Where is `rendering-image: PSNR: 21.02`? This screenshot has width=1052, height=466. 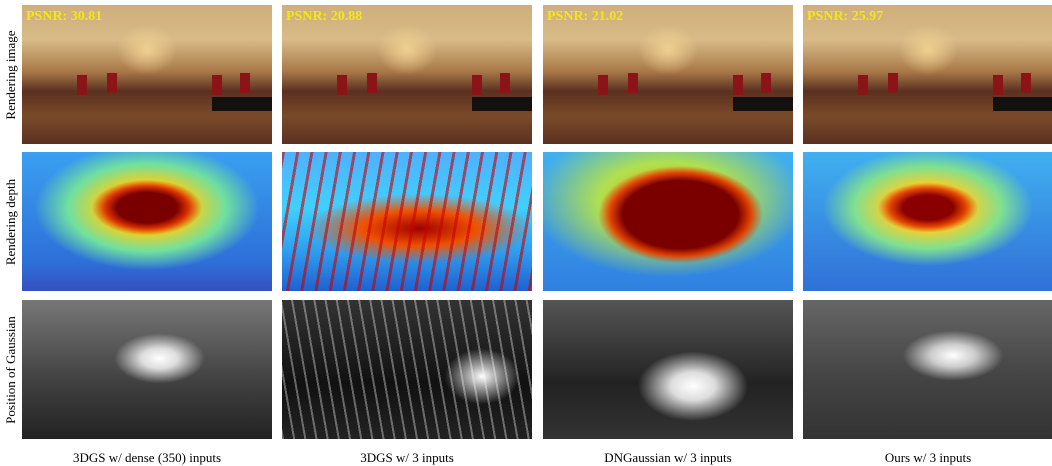 rendering-image: PSNR: 21.02 is located at coordinates (668, 74).